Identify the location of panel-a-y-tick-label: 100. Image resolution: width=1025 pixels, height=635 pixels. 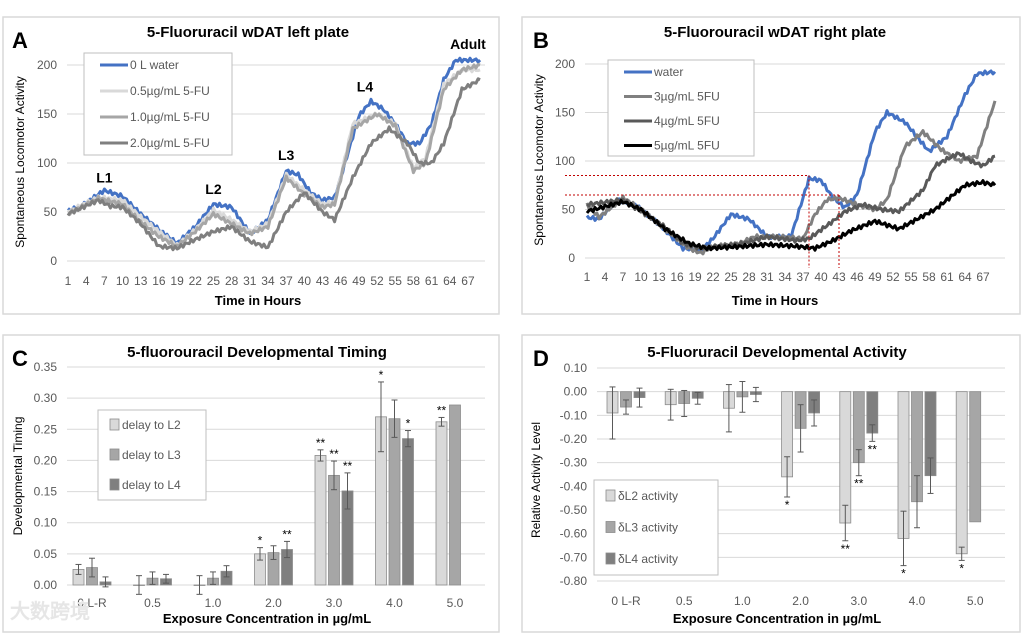
(47, 163).